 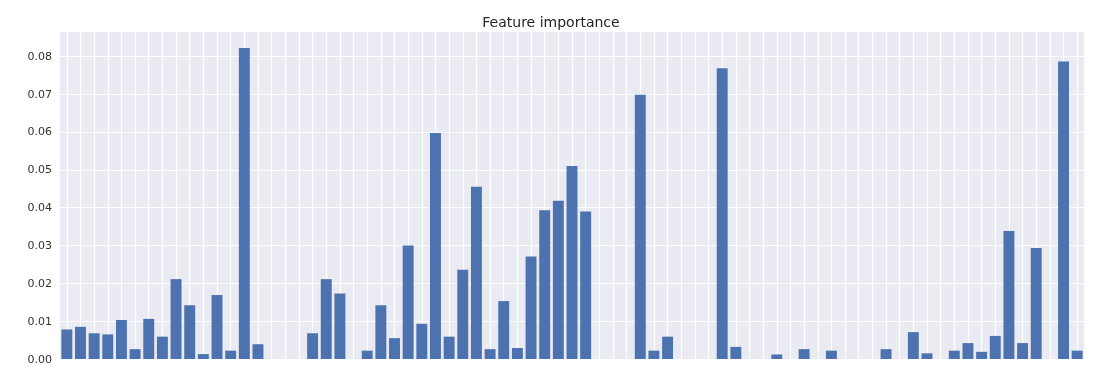 I want to click on y-tick-label: 0.08, so click(x=39, y=56).